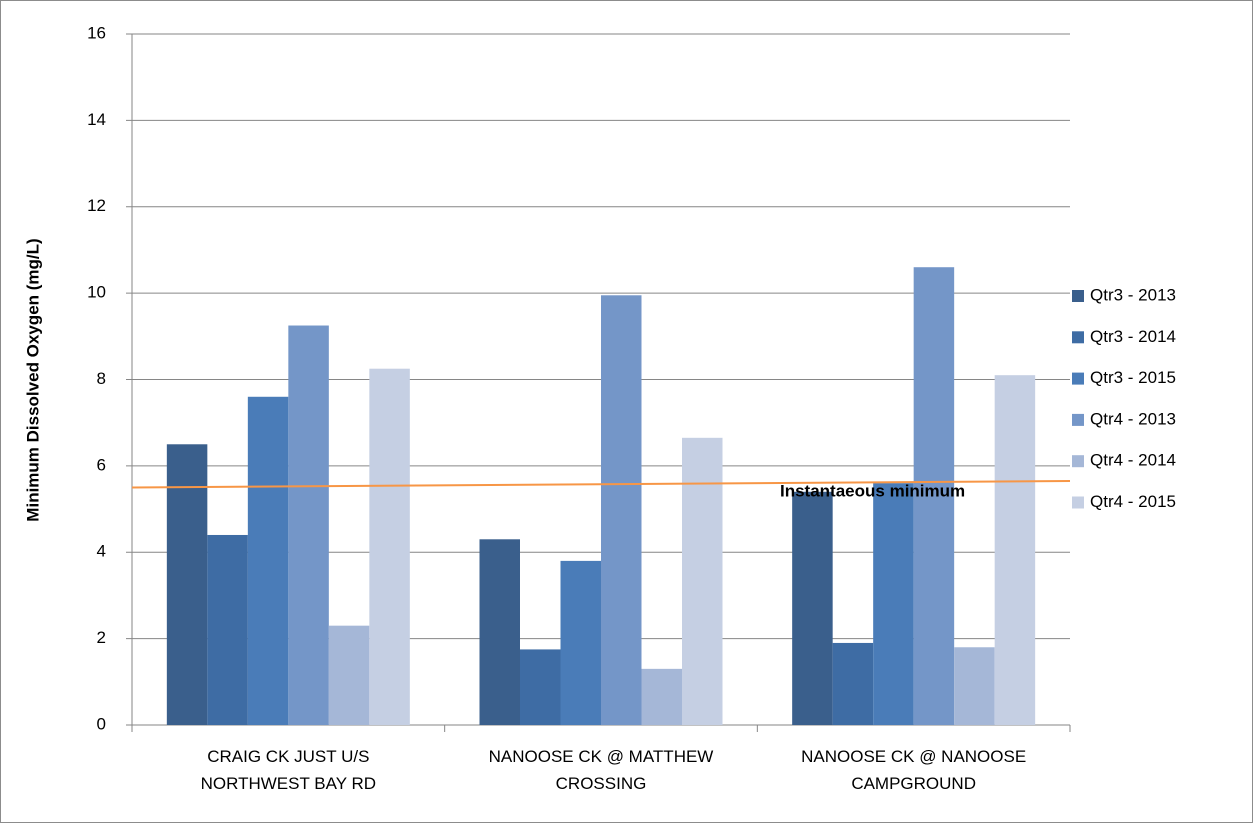  I want to click on y-tick-label: 14, so click(96, 119).